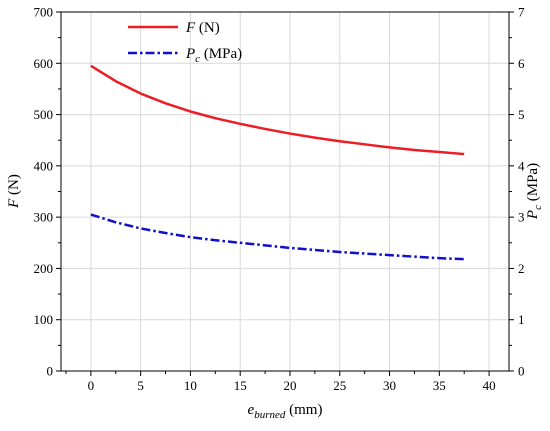 The image size is (550, 431). Describe the element at coordinates (50, 371) in the screenshot. I see `y-left-tick-label: 0` at that location.